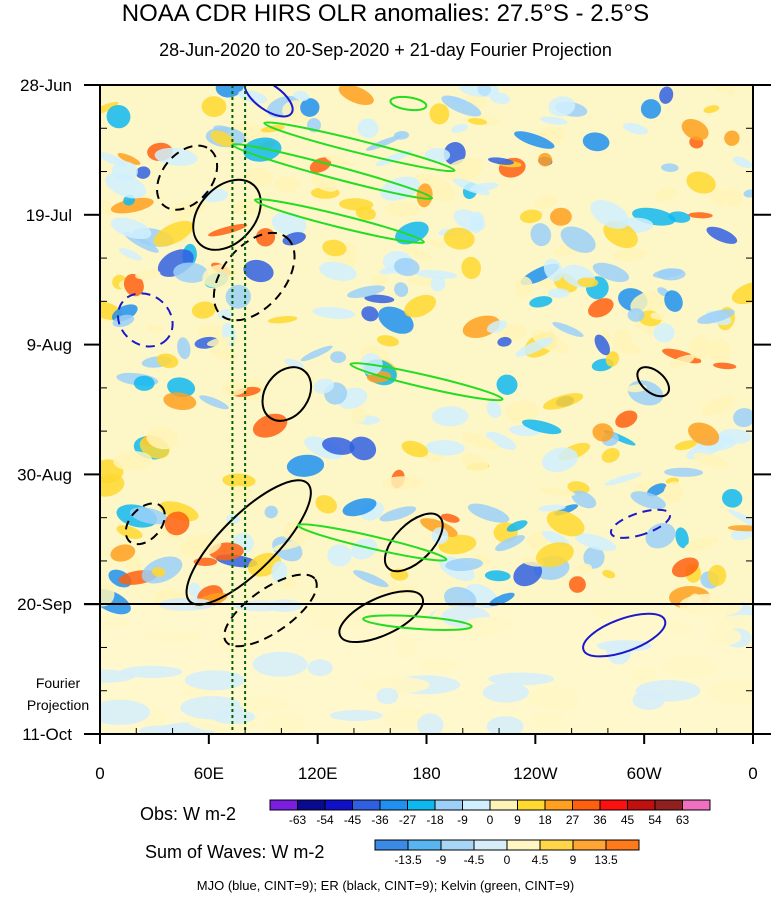  What do you see at coordinates (490, 813) in the screenshot?
I see `obs-colorbar: -63 -54 -45 -36 -27 -18 -9 0 9 18 27 36 45 54 63` at bounding box center [490, 813].